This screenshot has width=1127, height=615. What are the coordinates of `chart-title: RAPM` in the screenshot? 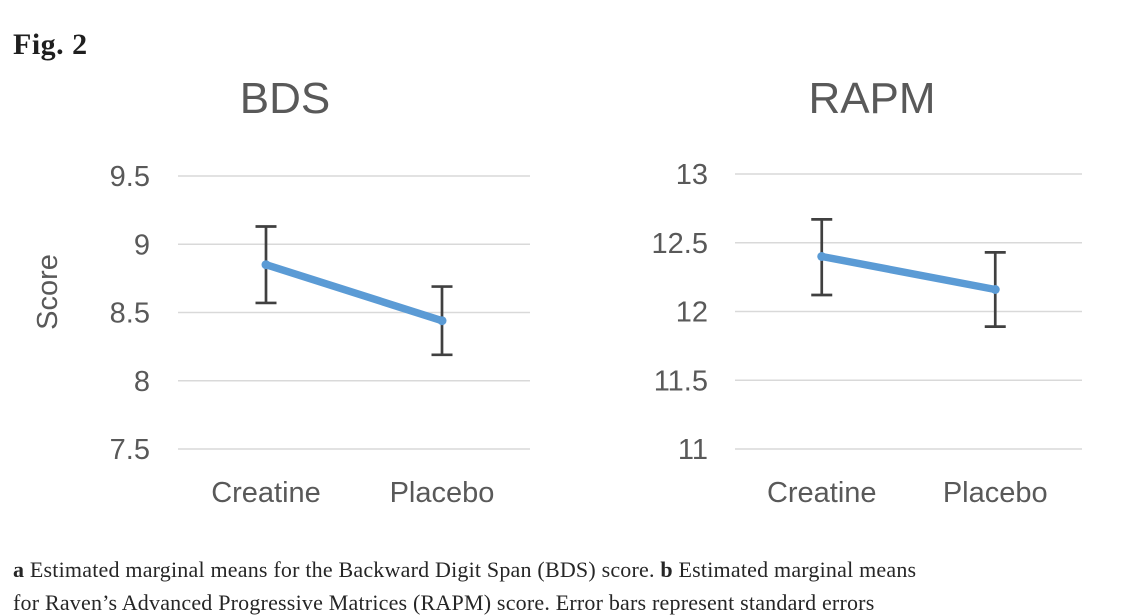 It's located at (871, 98).